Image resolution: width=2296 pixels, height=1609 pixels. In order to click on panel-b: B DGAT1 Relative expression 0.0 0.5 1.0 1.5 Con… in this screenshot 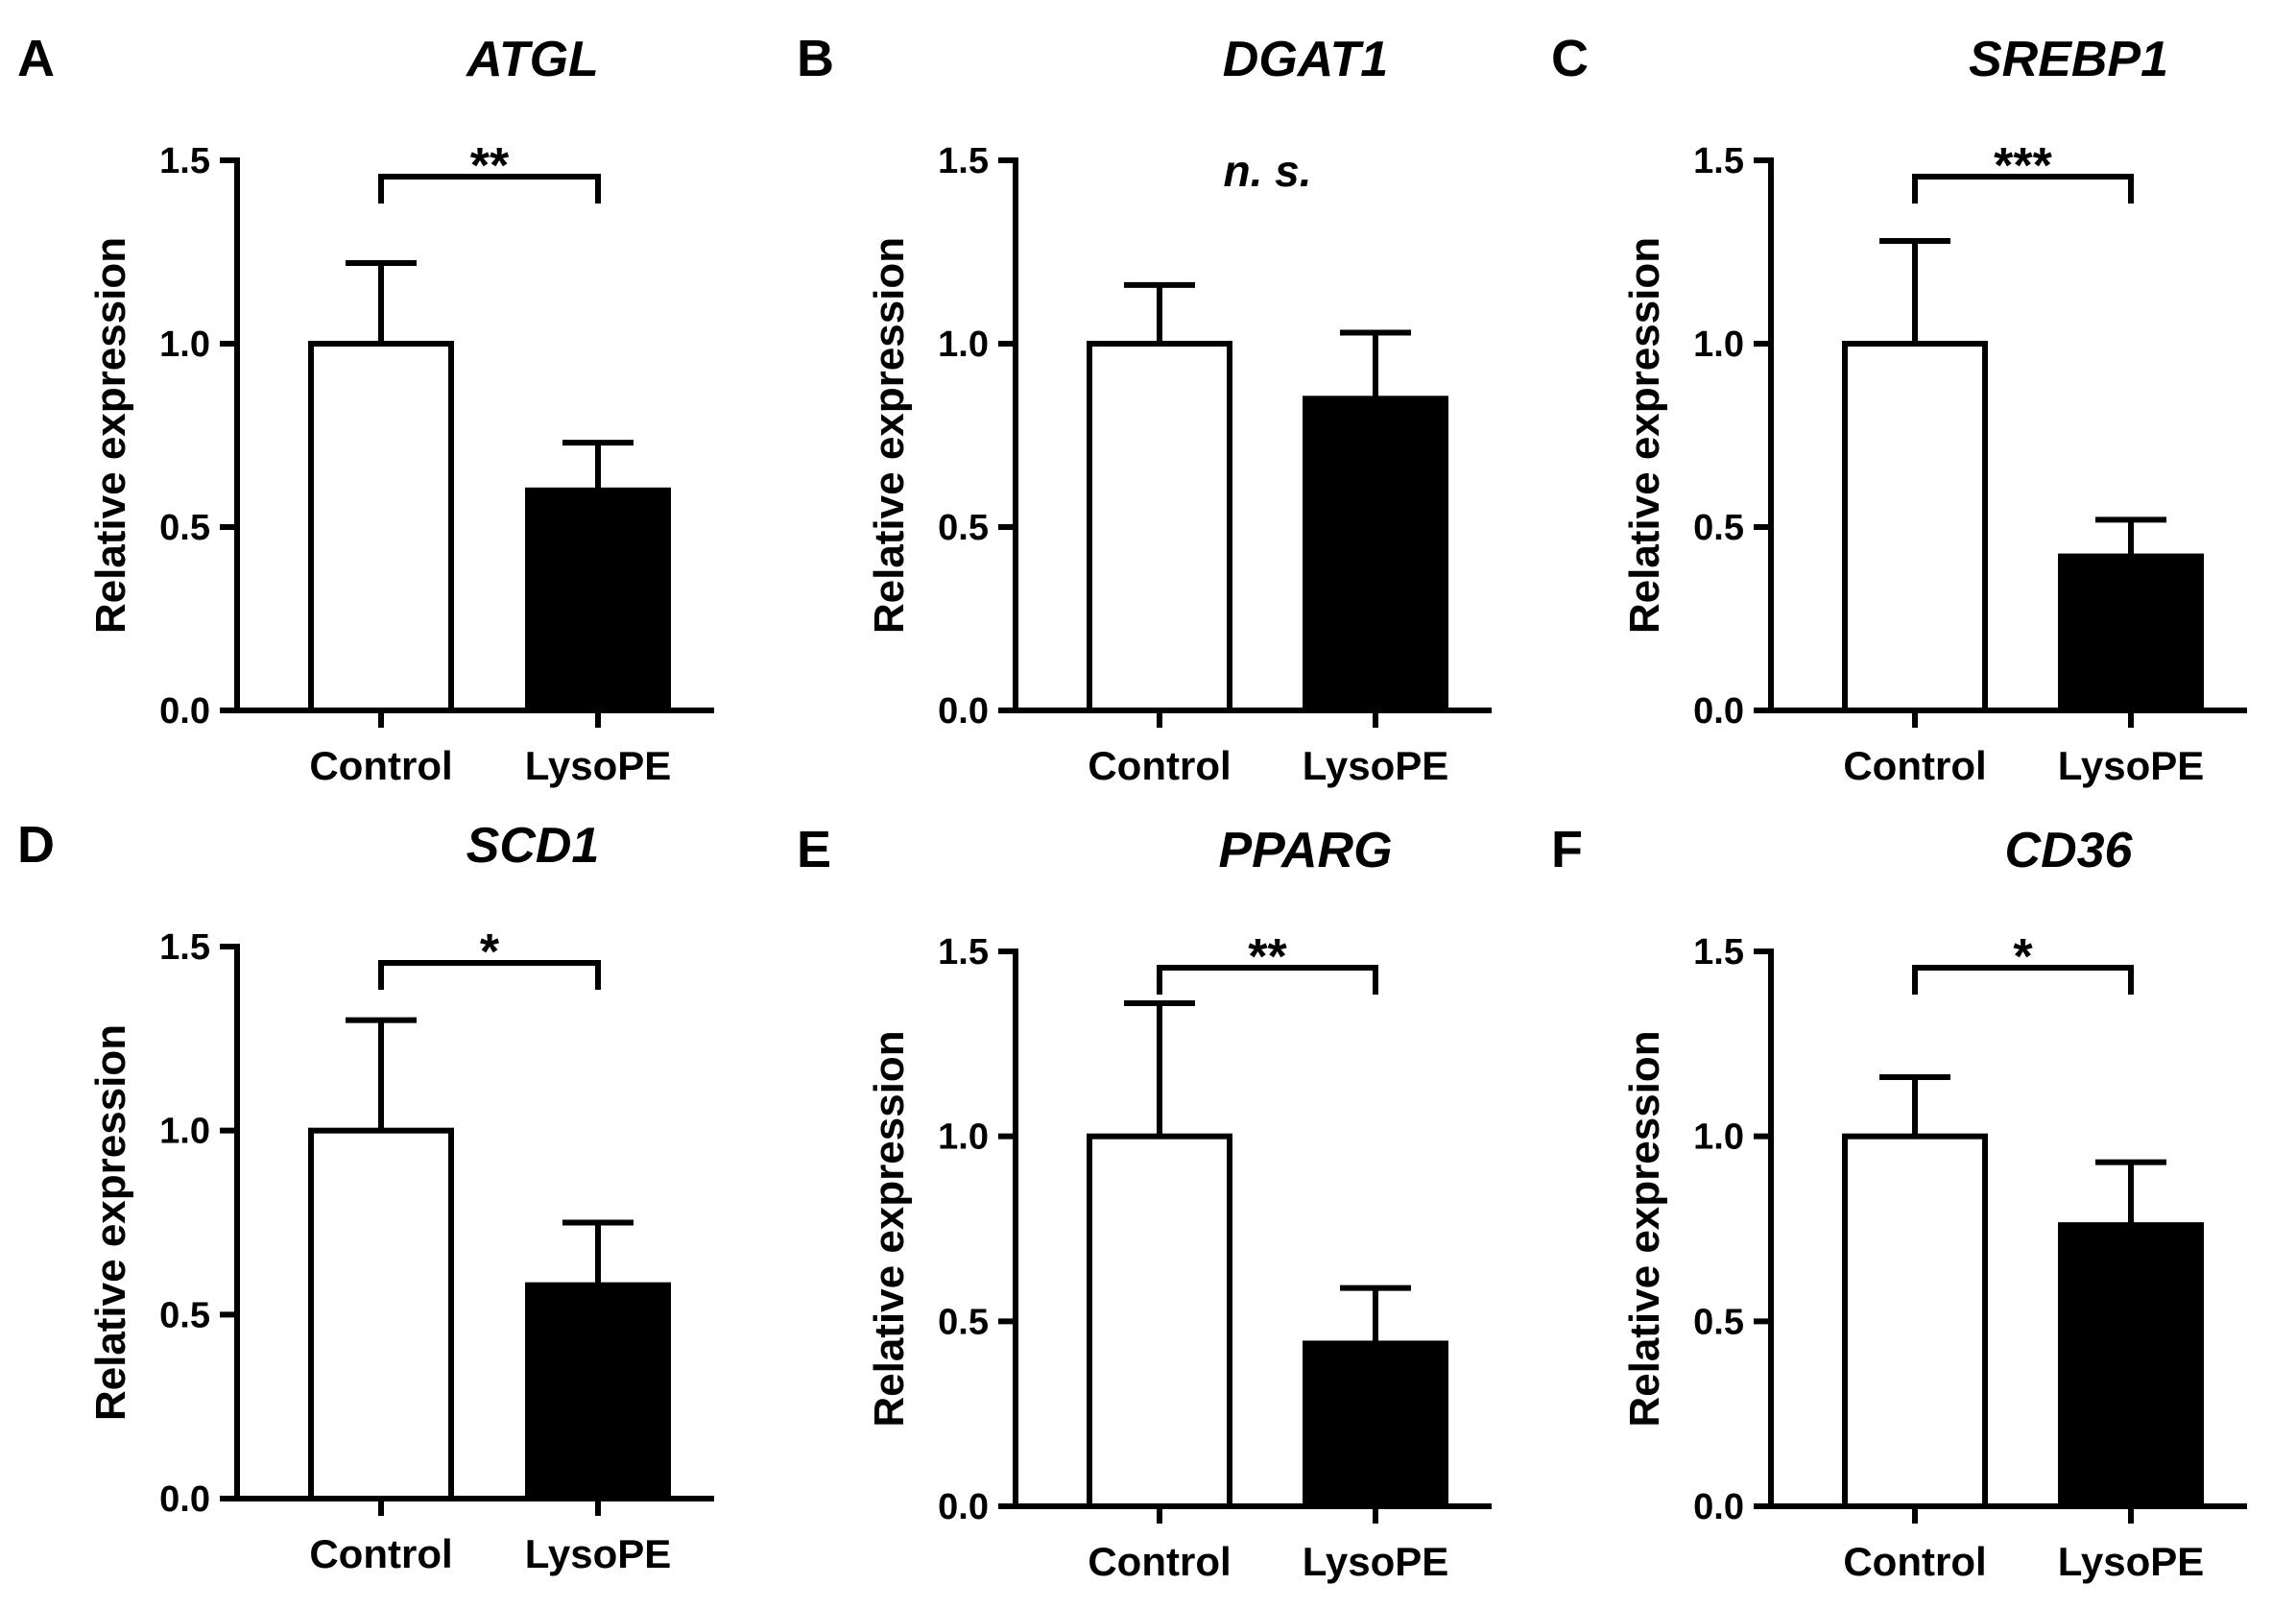, I will do `click(1145, 409)`.